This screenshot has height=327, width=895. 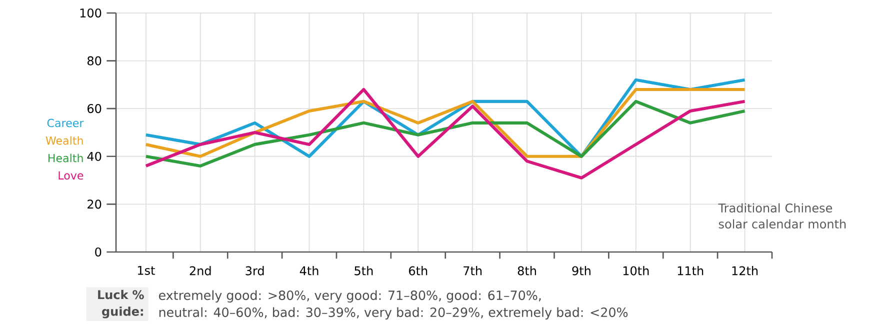 I want to click on x-tick-label: 3rd, so click(x=255, y=271).